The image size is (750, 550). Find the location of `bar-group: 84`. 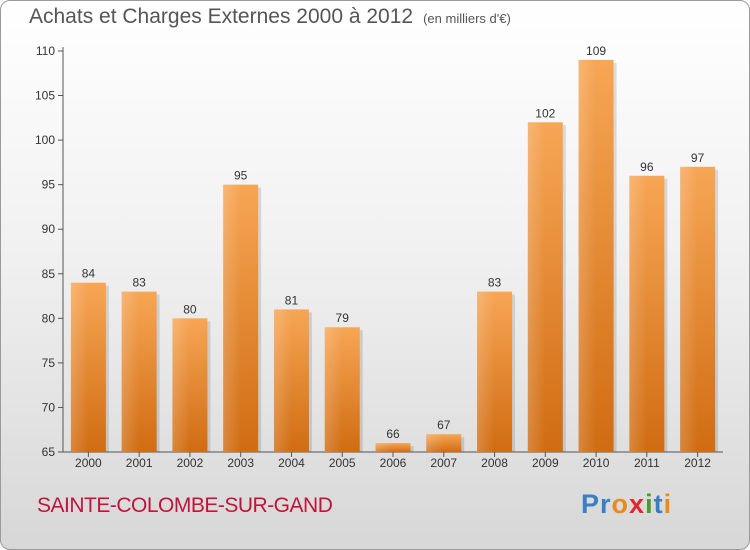

bar-group: 84 is located at coordinates (89, 359).